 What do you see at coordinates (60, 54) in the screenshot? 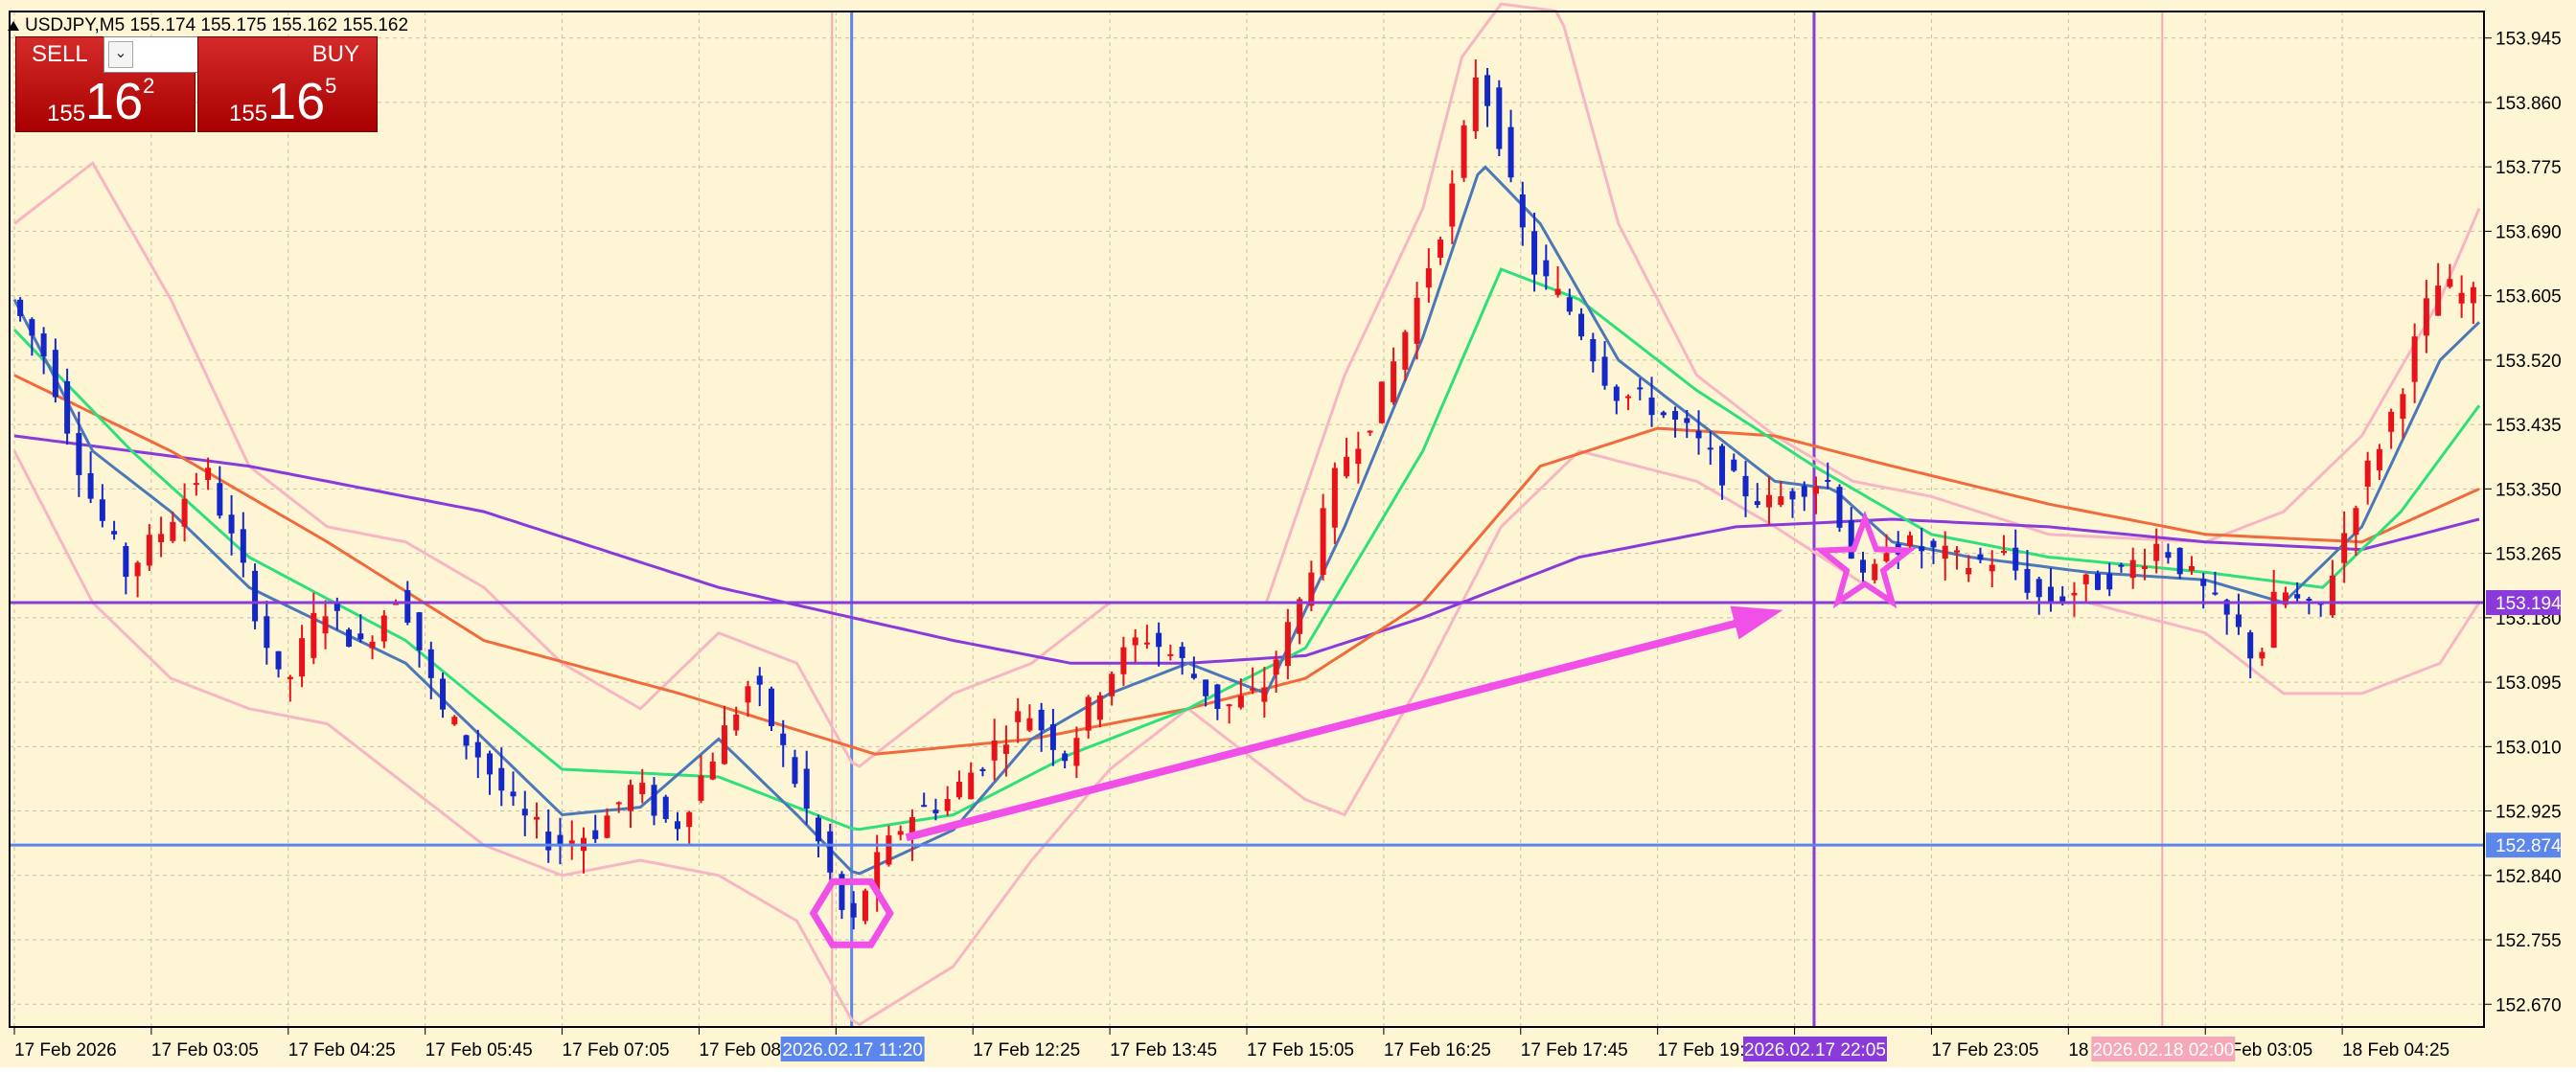
I see `sell-label: SELL` at bounding box center [60, 54].